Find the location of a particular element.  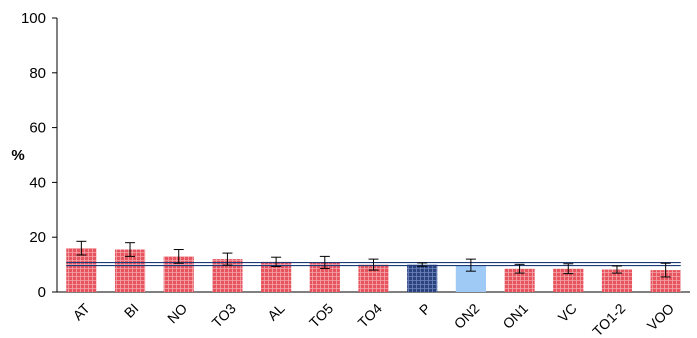

x-tick-label-al: AL is located at coordinates (276, 312).